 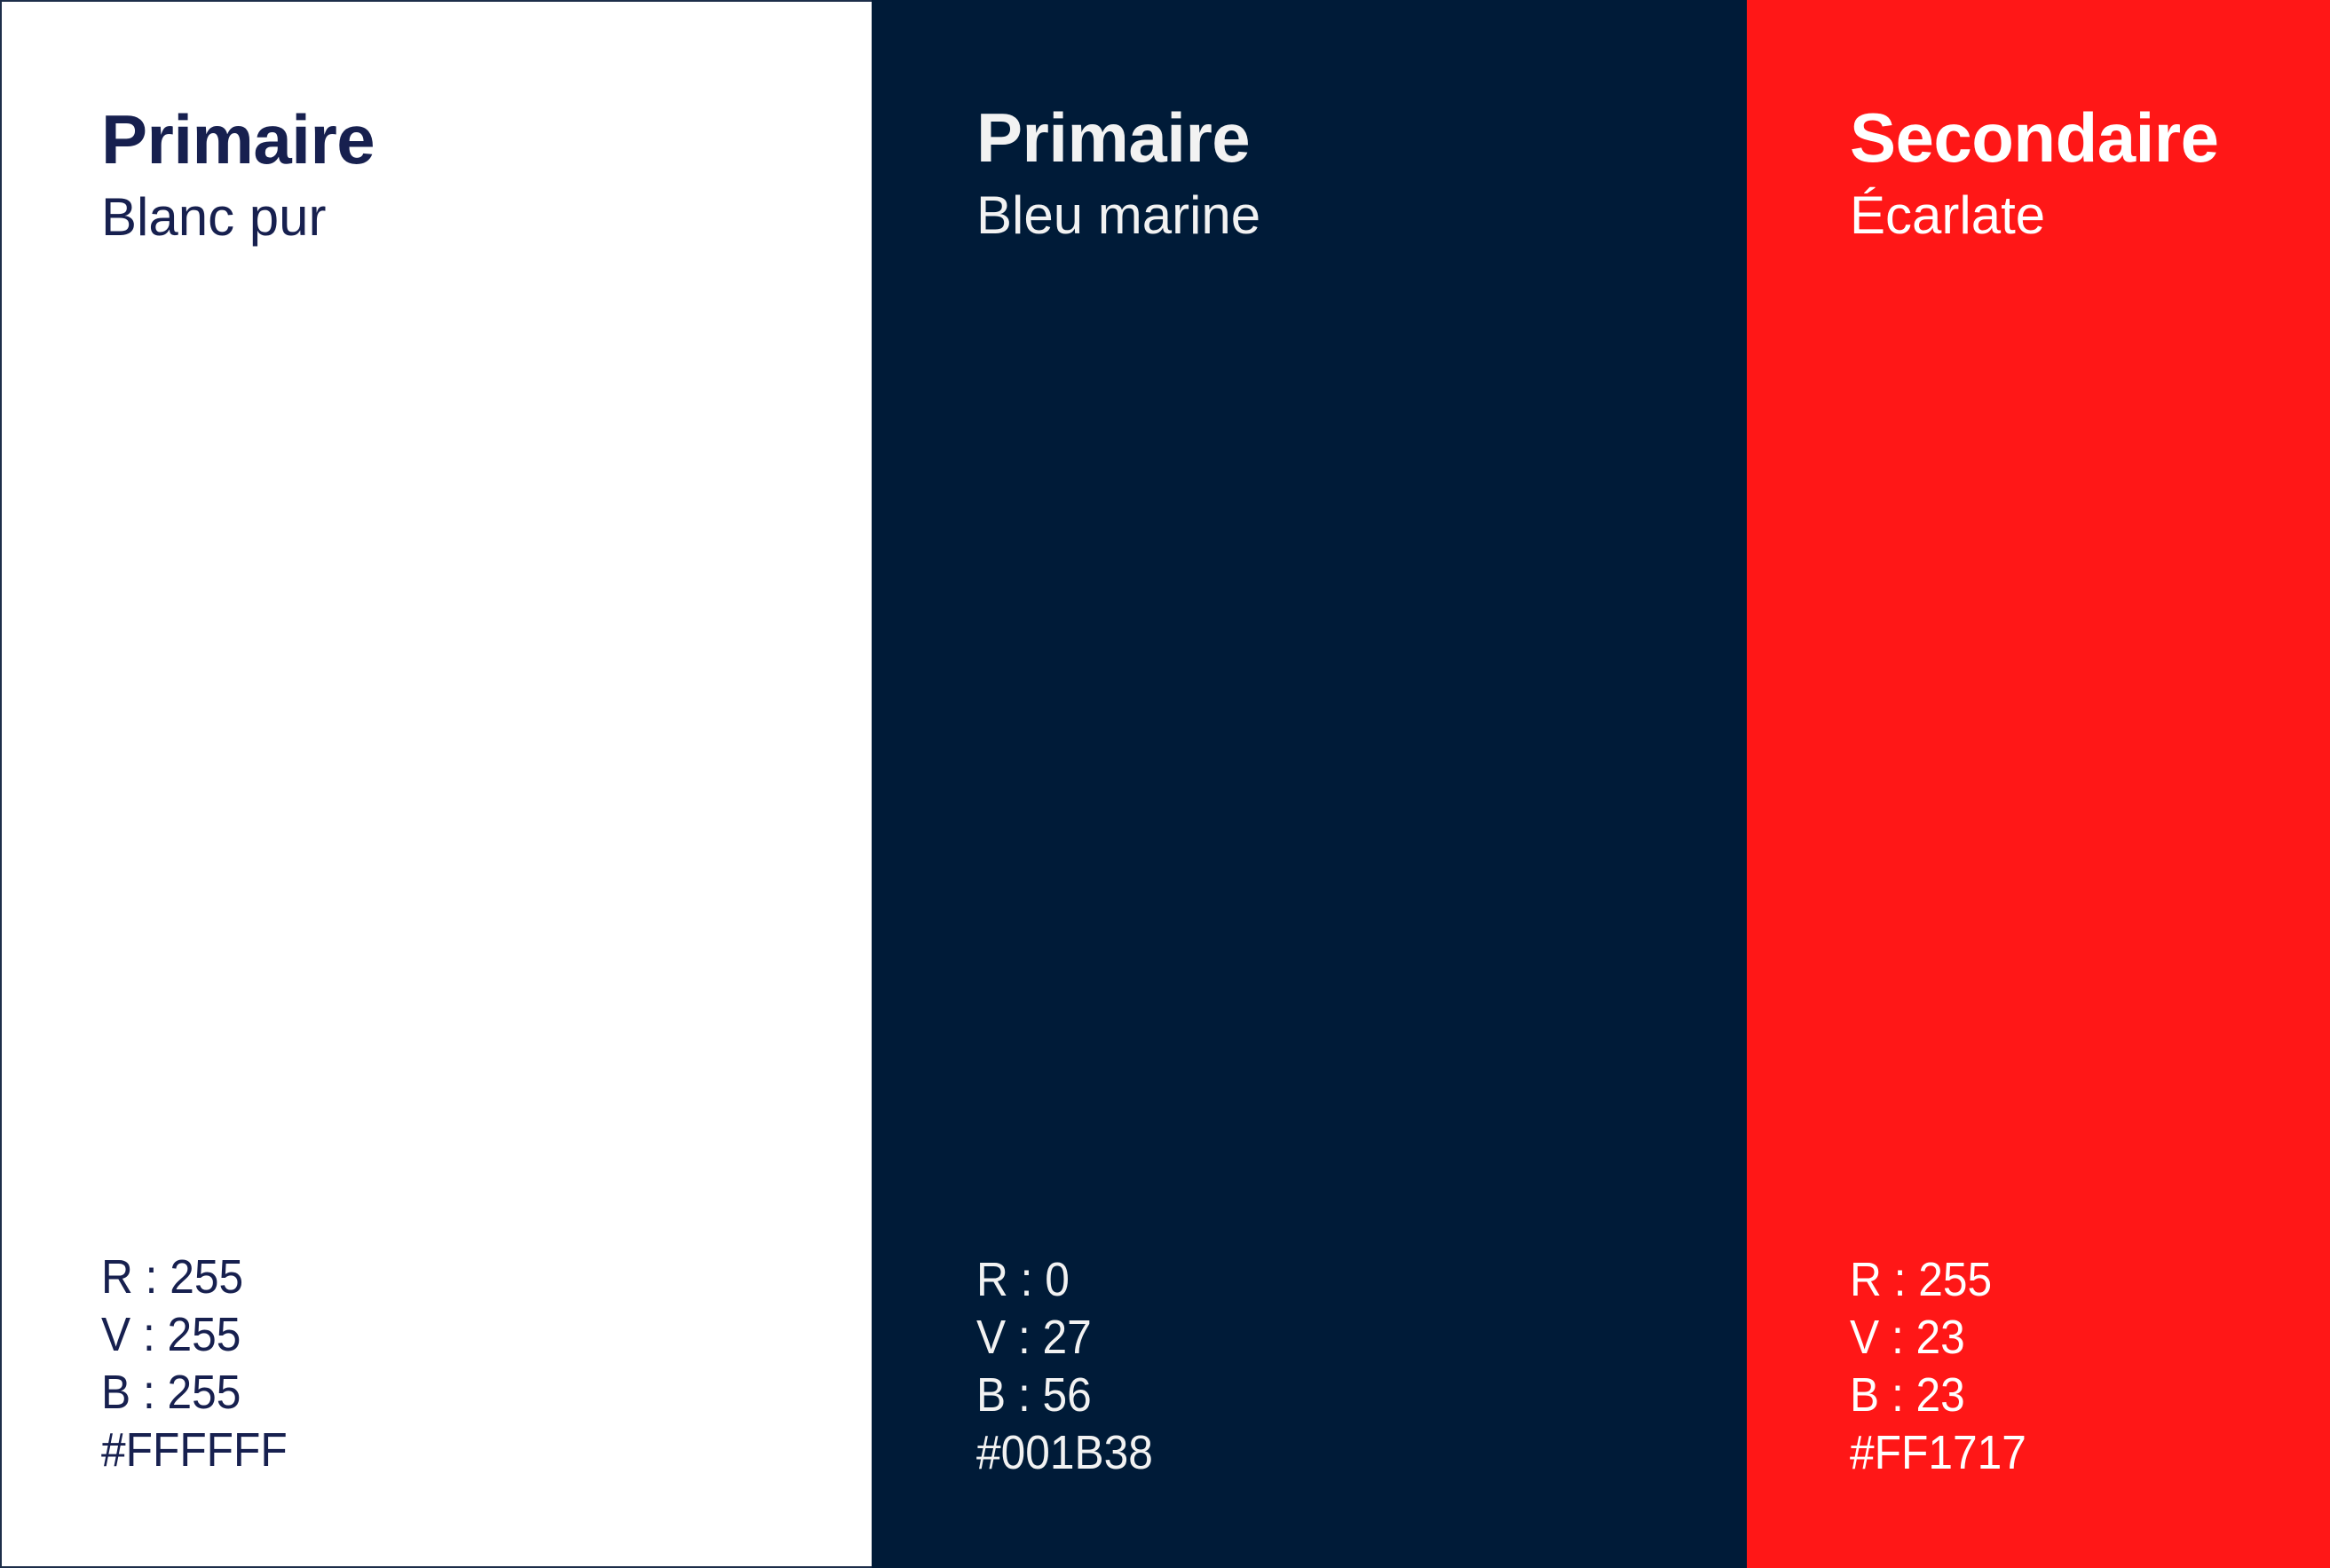 I want to click on swatch-values: R : 255 V : 23 B : 23 #FF1717, so click(x=1938, y=1367).